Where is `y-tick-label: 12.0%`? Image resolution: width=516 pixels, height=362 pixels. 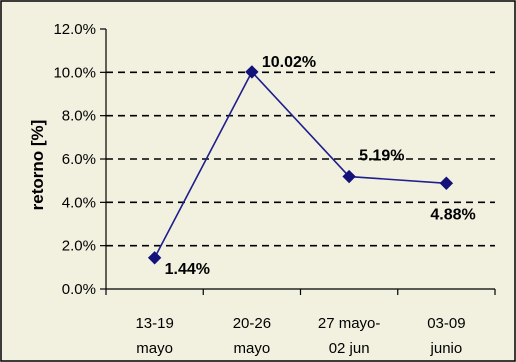
y-tick-label: 12.0% is located at coordinates (74, 29).